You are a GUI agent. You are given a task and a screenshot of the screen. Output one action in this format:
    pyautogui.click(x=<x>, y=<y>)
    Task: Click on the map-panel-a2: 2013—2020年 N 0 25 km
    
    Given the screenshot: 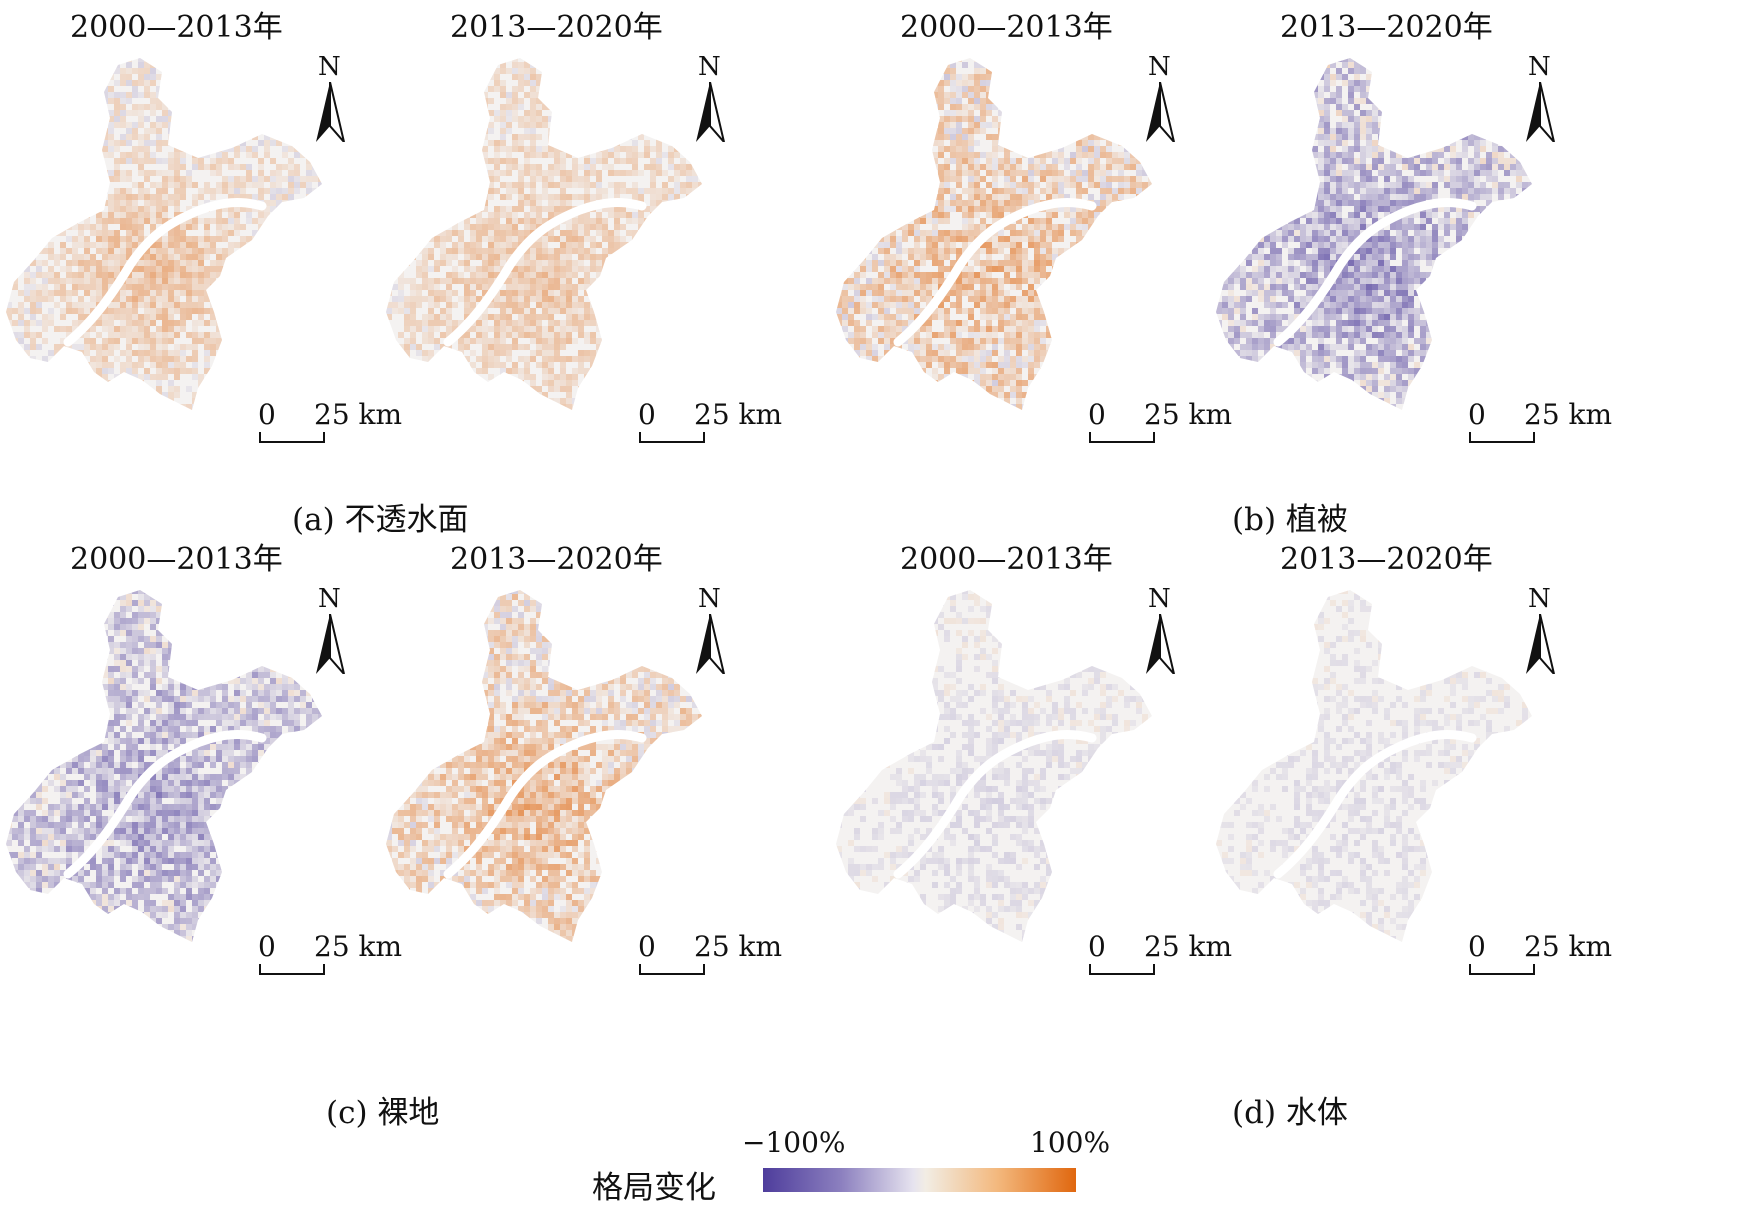 What is the action you would take?
    pyautogui.click(x=590, y=225)
    